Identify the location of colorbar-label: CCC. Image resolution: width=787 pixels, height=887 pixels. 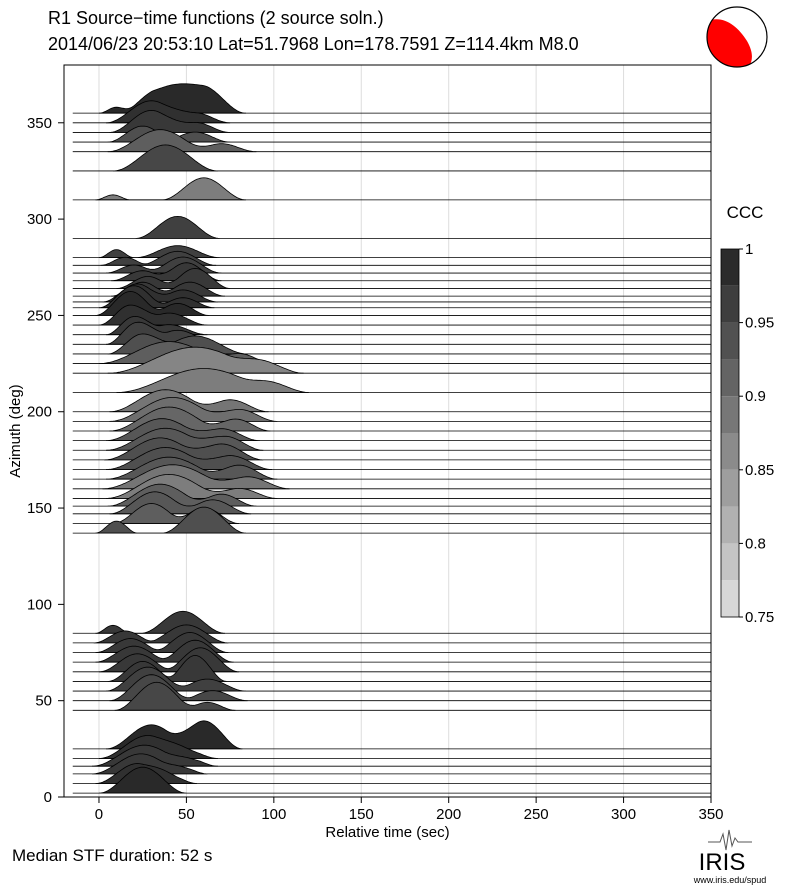
(745, 212).